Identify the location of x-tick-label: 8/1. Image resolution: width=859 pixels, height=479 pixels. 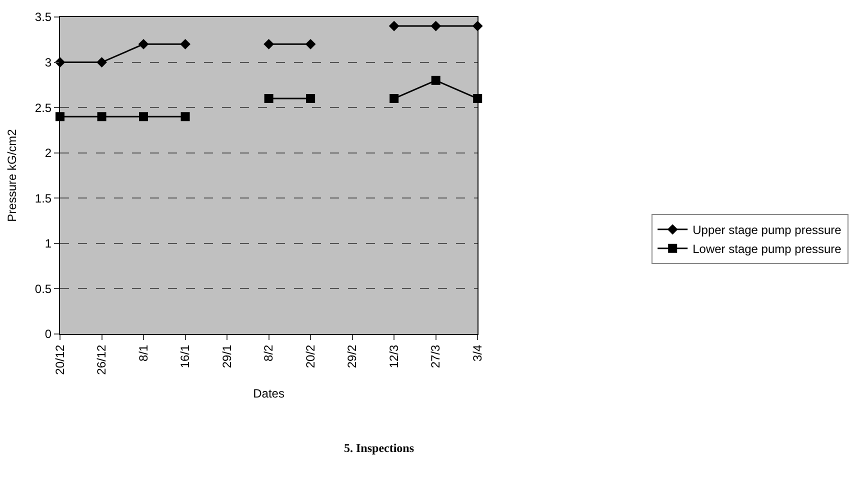
(143, 353).